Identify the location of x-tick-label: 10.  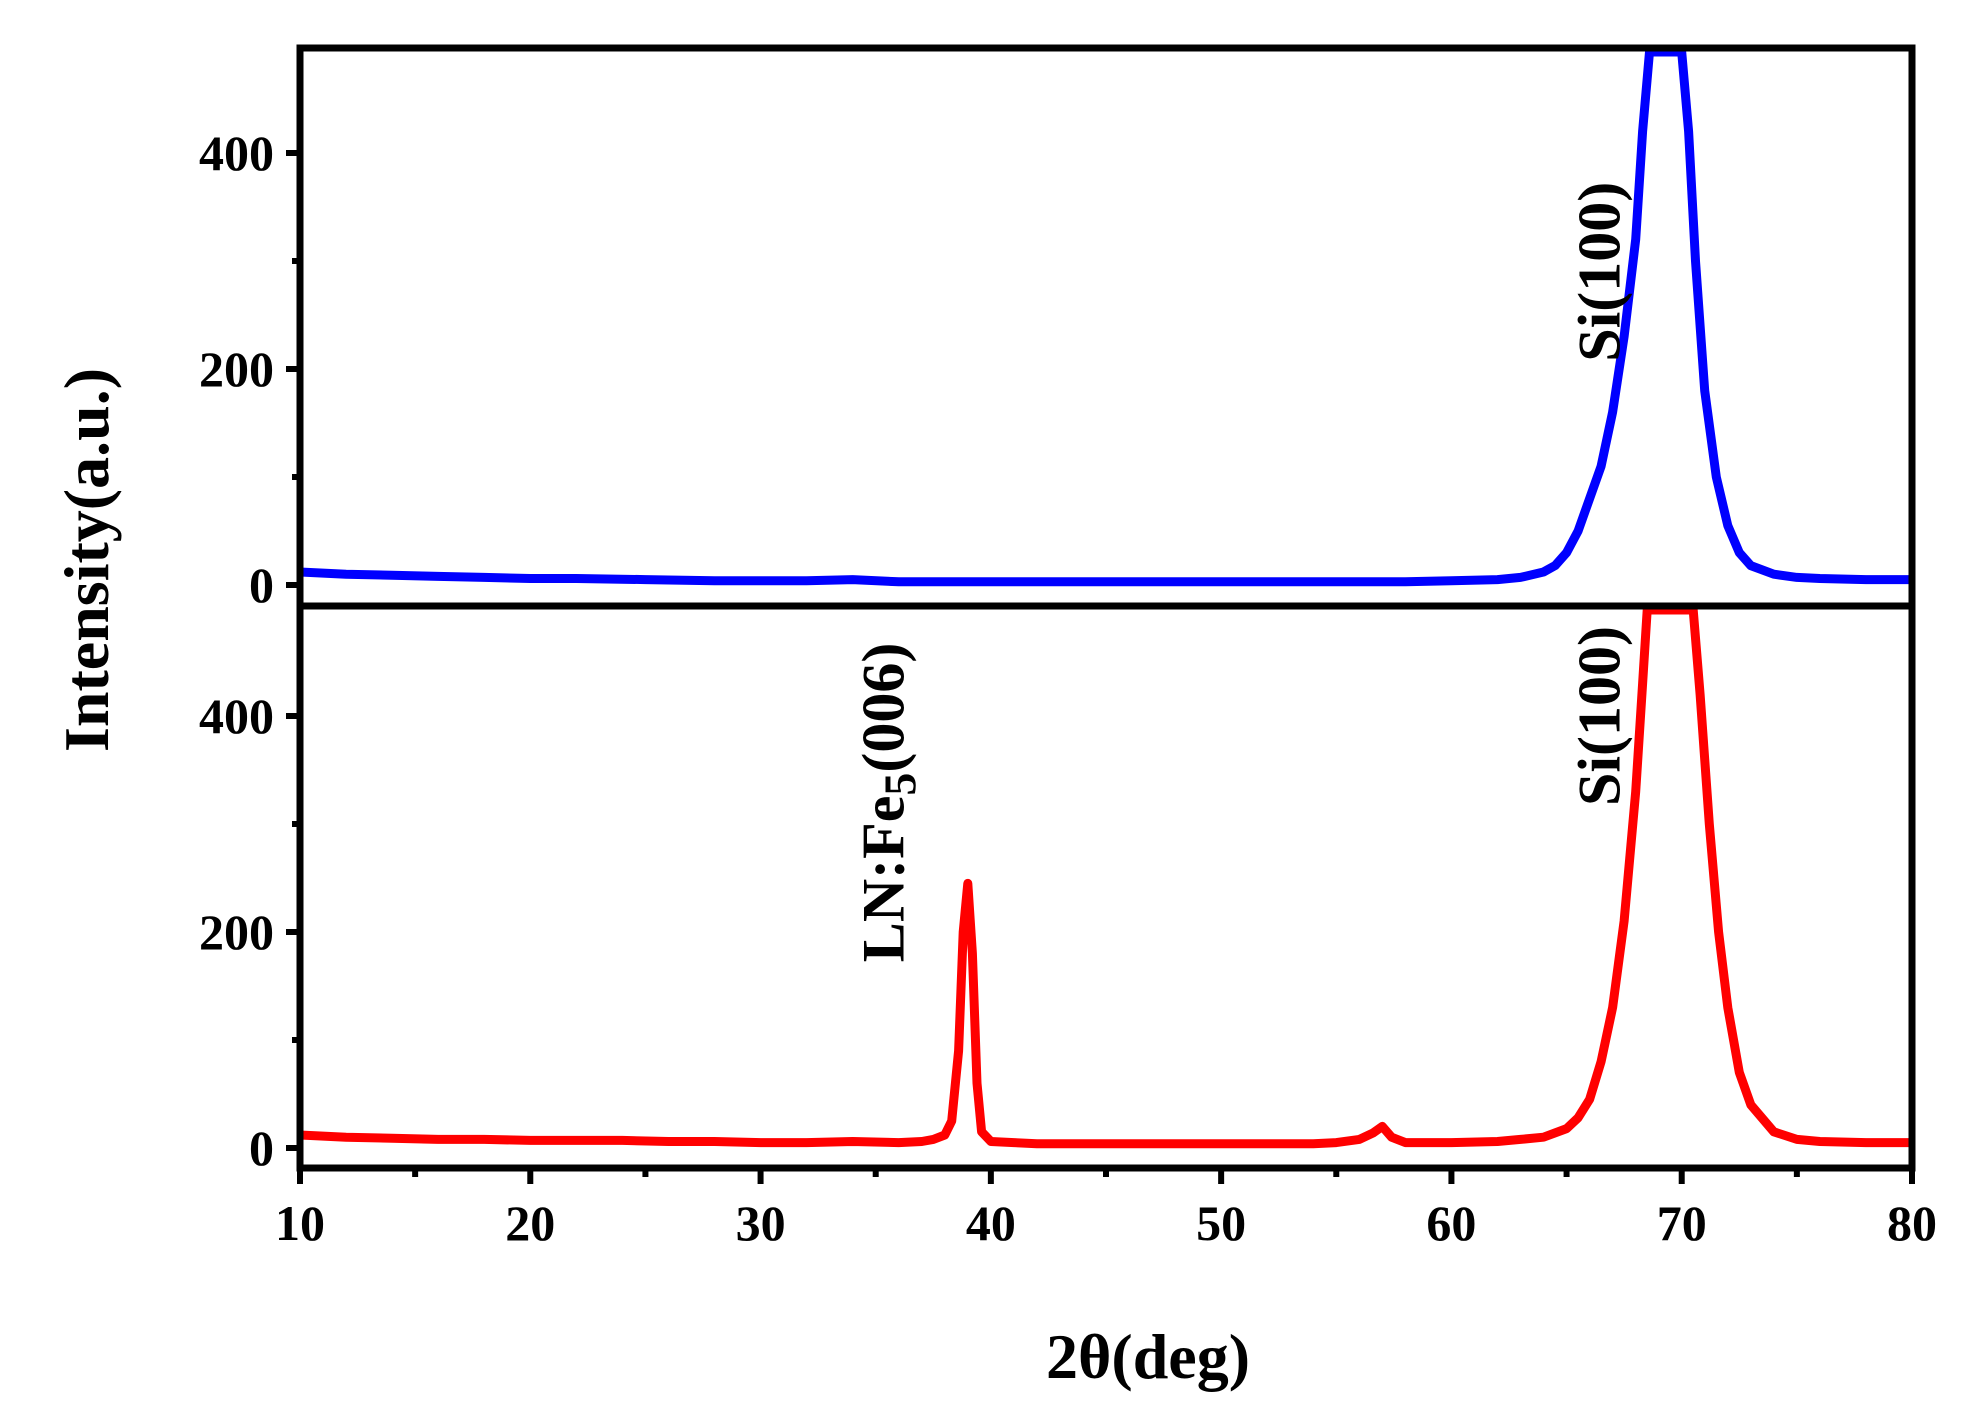
(300, 1223).